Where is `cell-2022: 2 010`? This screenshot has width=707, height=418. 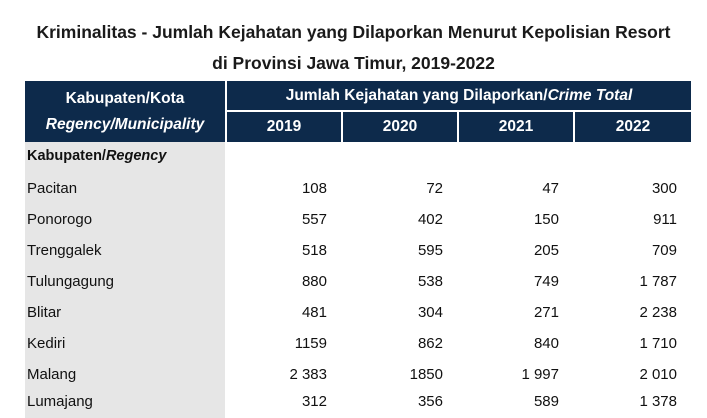
cell-2022: 2 010 is located at coordinates (658, 374).